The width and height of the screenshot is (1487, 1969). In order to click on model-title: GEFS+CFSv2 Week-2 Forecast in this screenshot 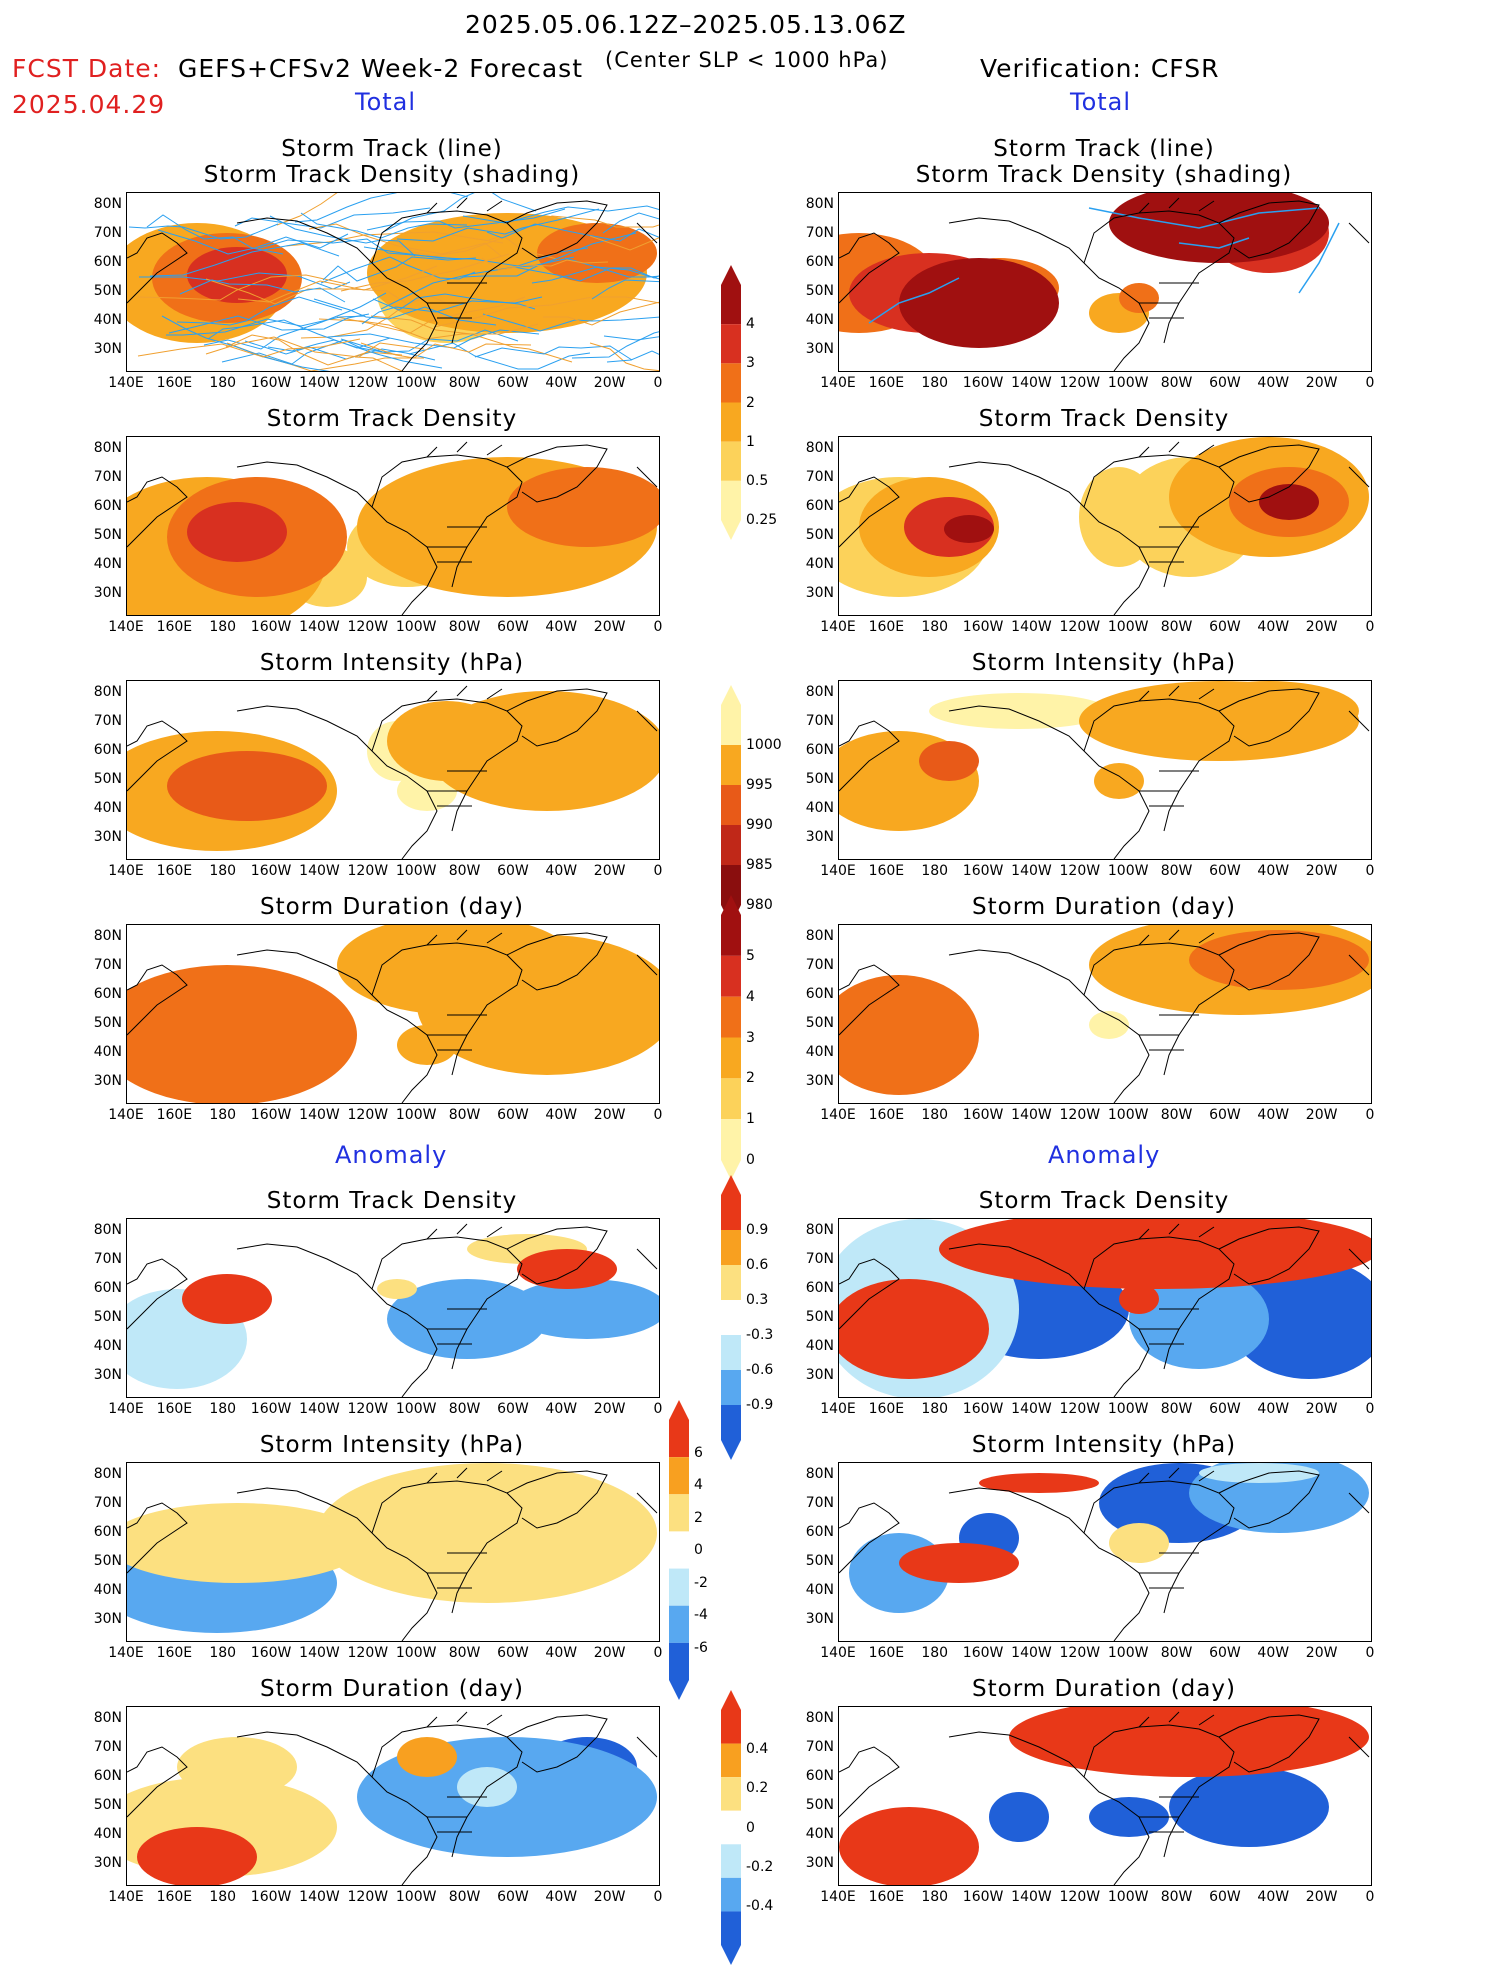, I will do `click(380, 68)`.